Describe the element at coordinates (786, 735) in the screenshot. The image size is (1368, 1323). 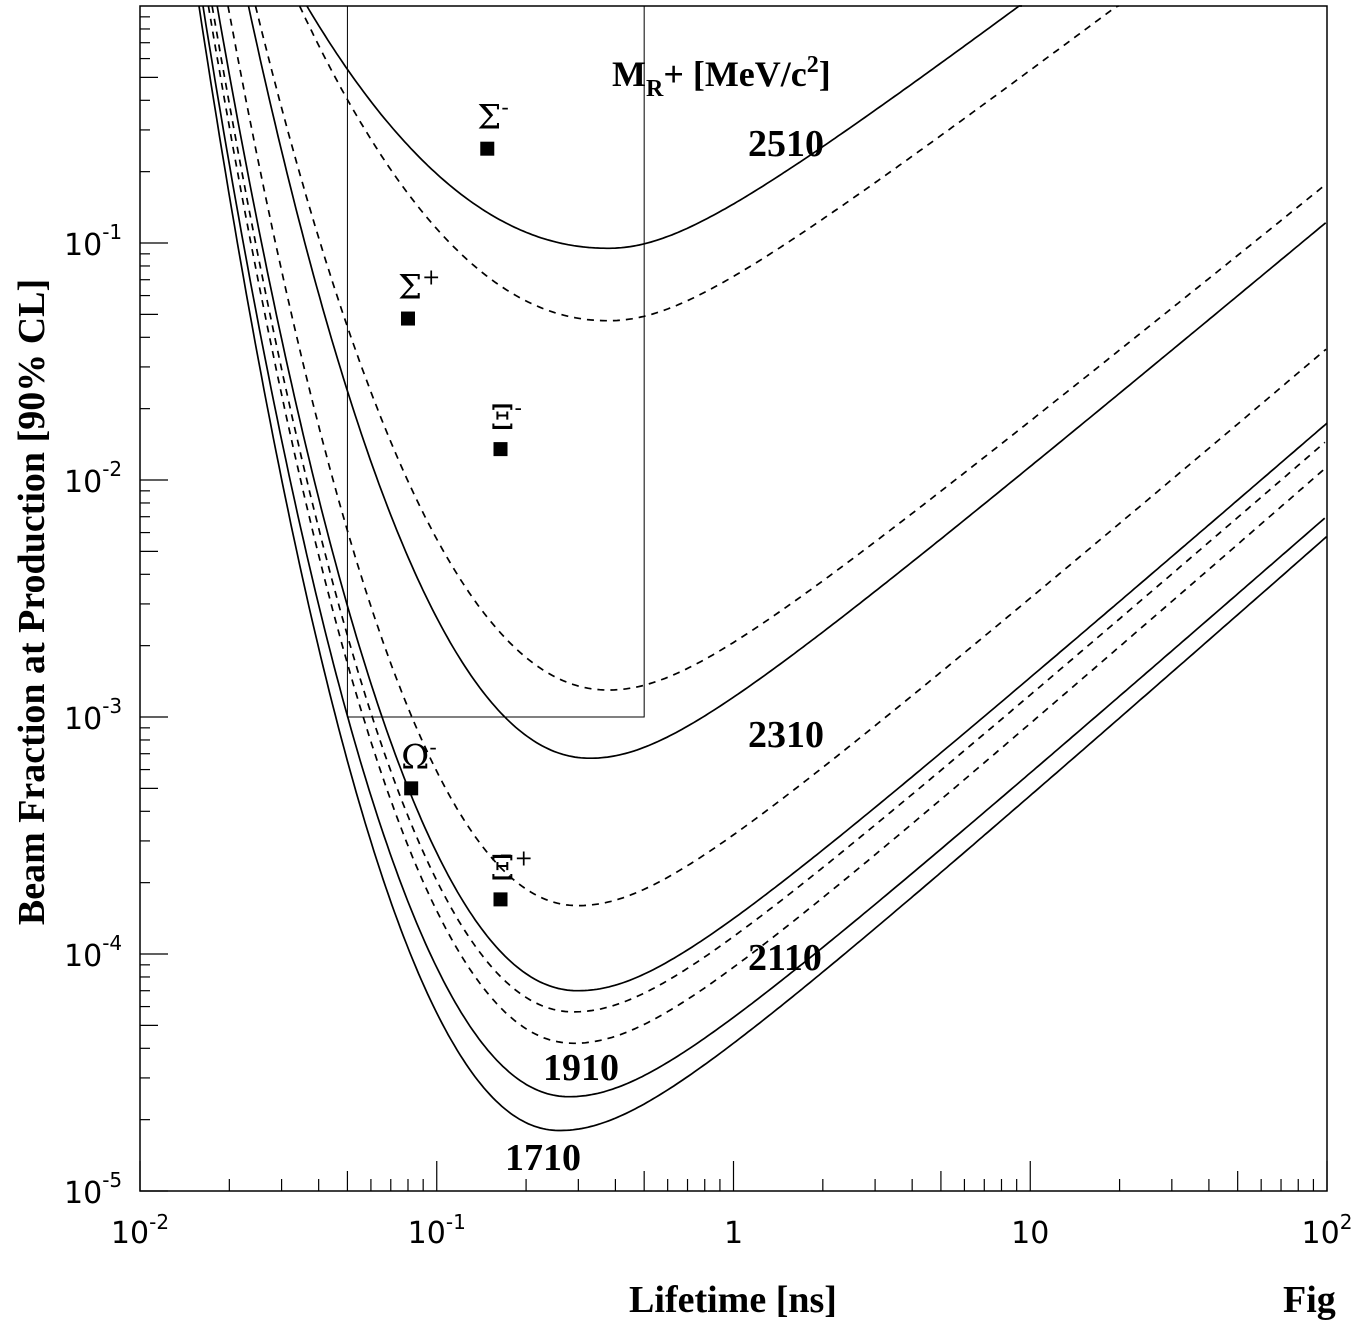
I see `curve-label-2310: 2310` at that location.